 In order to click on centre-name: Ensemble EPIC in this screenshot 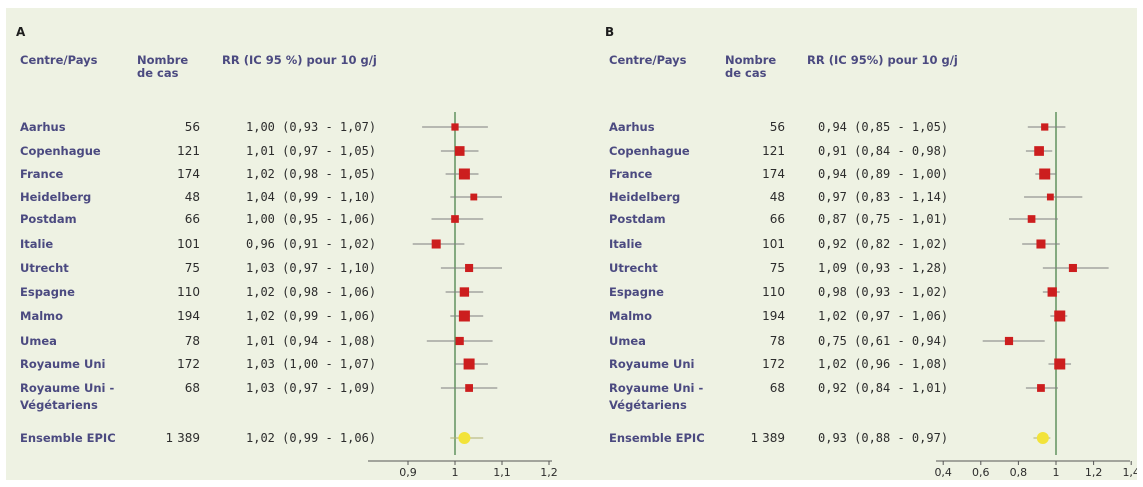, I will do `click(68, 438)`.